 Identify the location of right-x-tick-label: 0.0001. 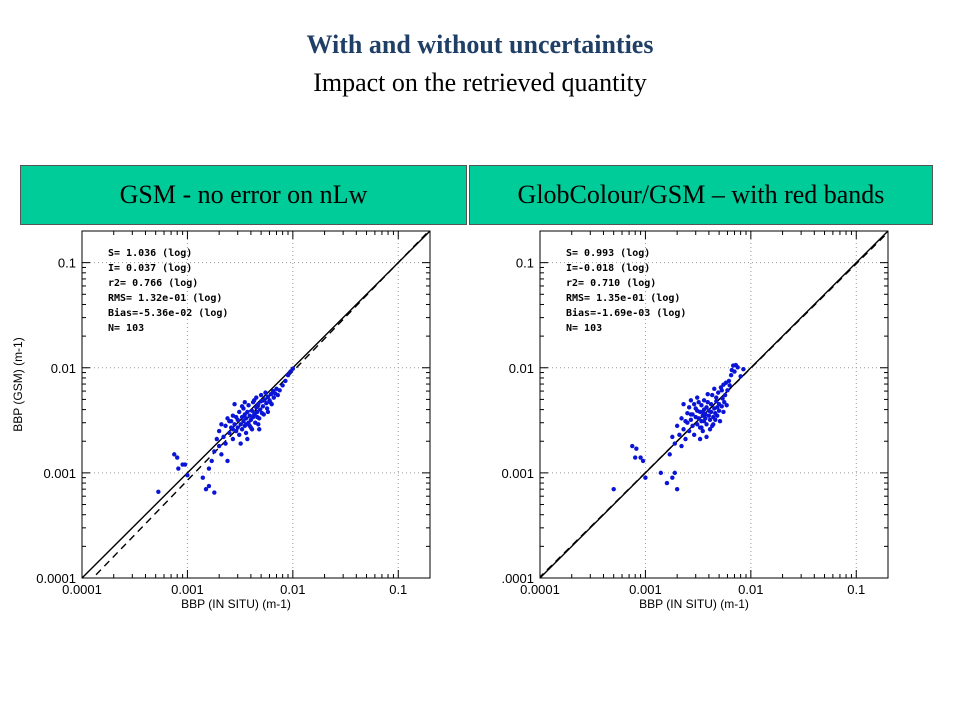
(540, 589).